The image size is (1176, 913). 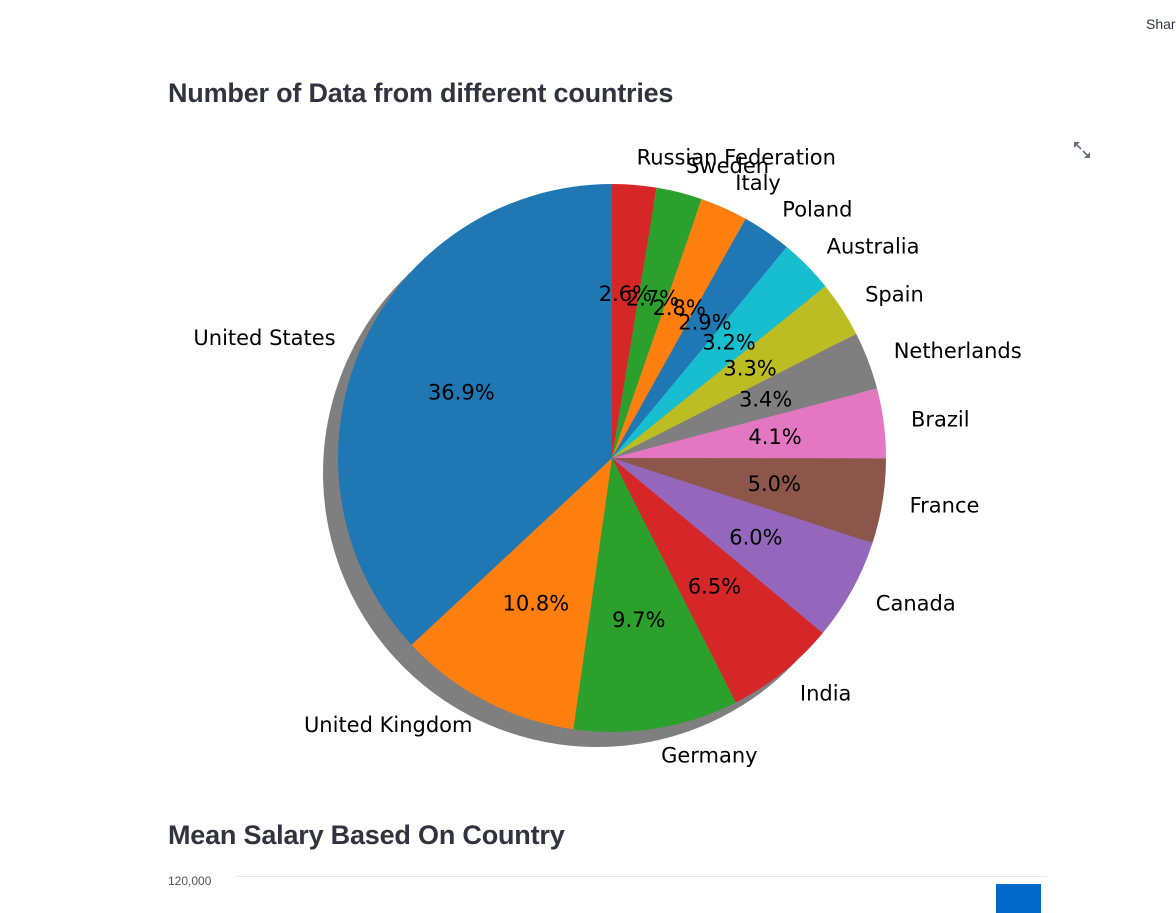 I want to click on pie-percent-label: 36.9%, so click(x=461, y=392).